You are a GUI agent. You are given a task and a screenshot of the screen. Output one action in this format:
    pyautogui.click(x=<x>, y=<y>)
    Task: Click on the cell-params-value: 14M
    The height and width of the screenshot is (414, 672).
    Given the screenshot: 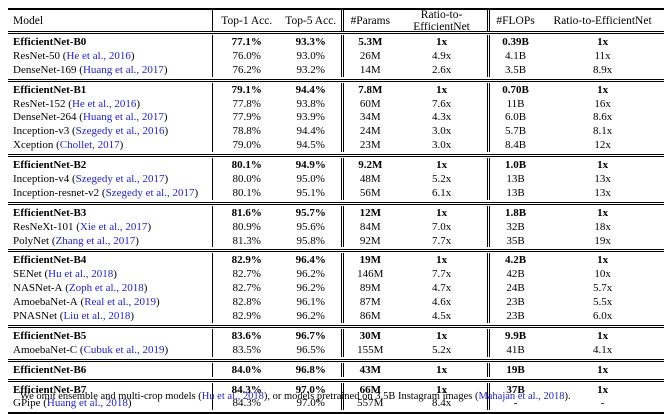 What is the action you would take?
    pyautogui.click(x=370, y=69)
    